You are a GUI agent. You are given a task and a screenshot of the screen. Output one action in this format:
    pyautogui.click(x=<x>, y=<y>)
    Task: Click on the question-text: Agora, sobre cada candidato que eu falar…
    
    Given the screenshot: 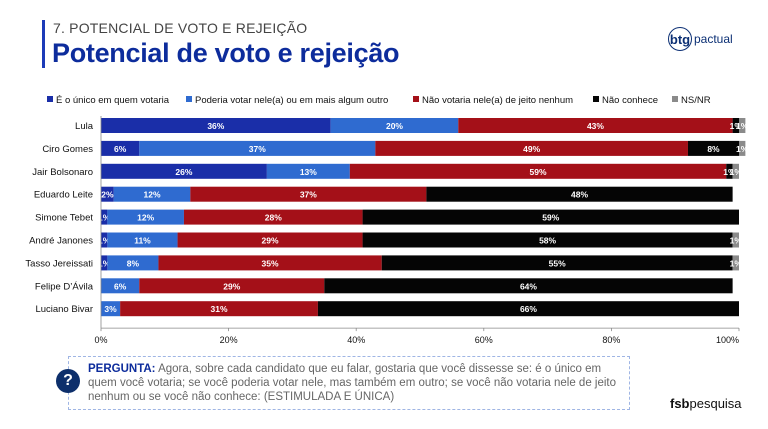 What is the action you would take?
    pyautogui.click(x=352, y=383)
    